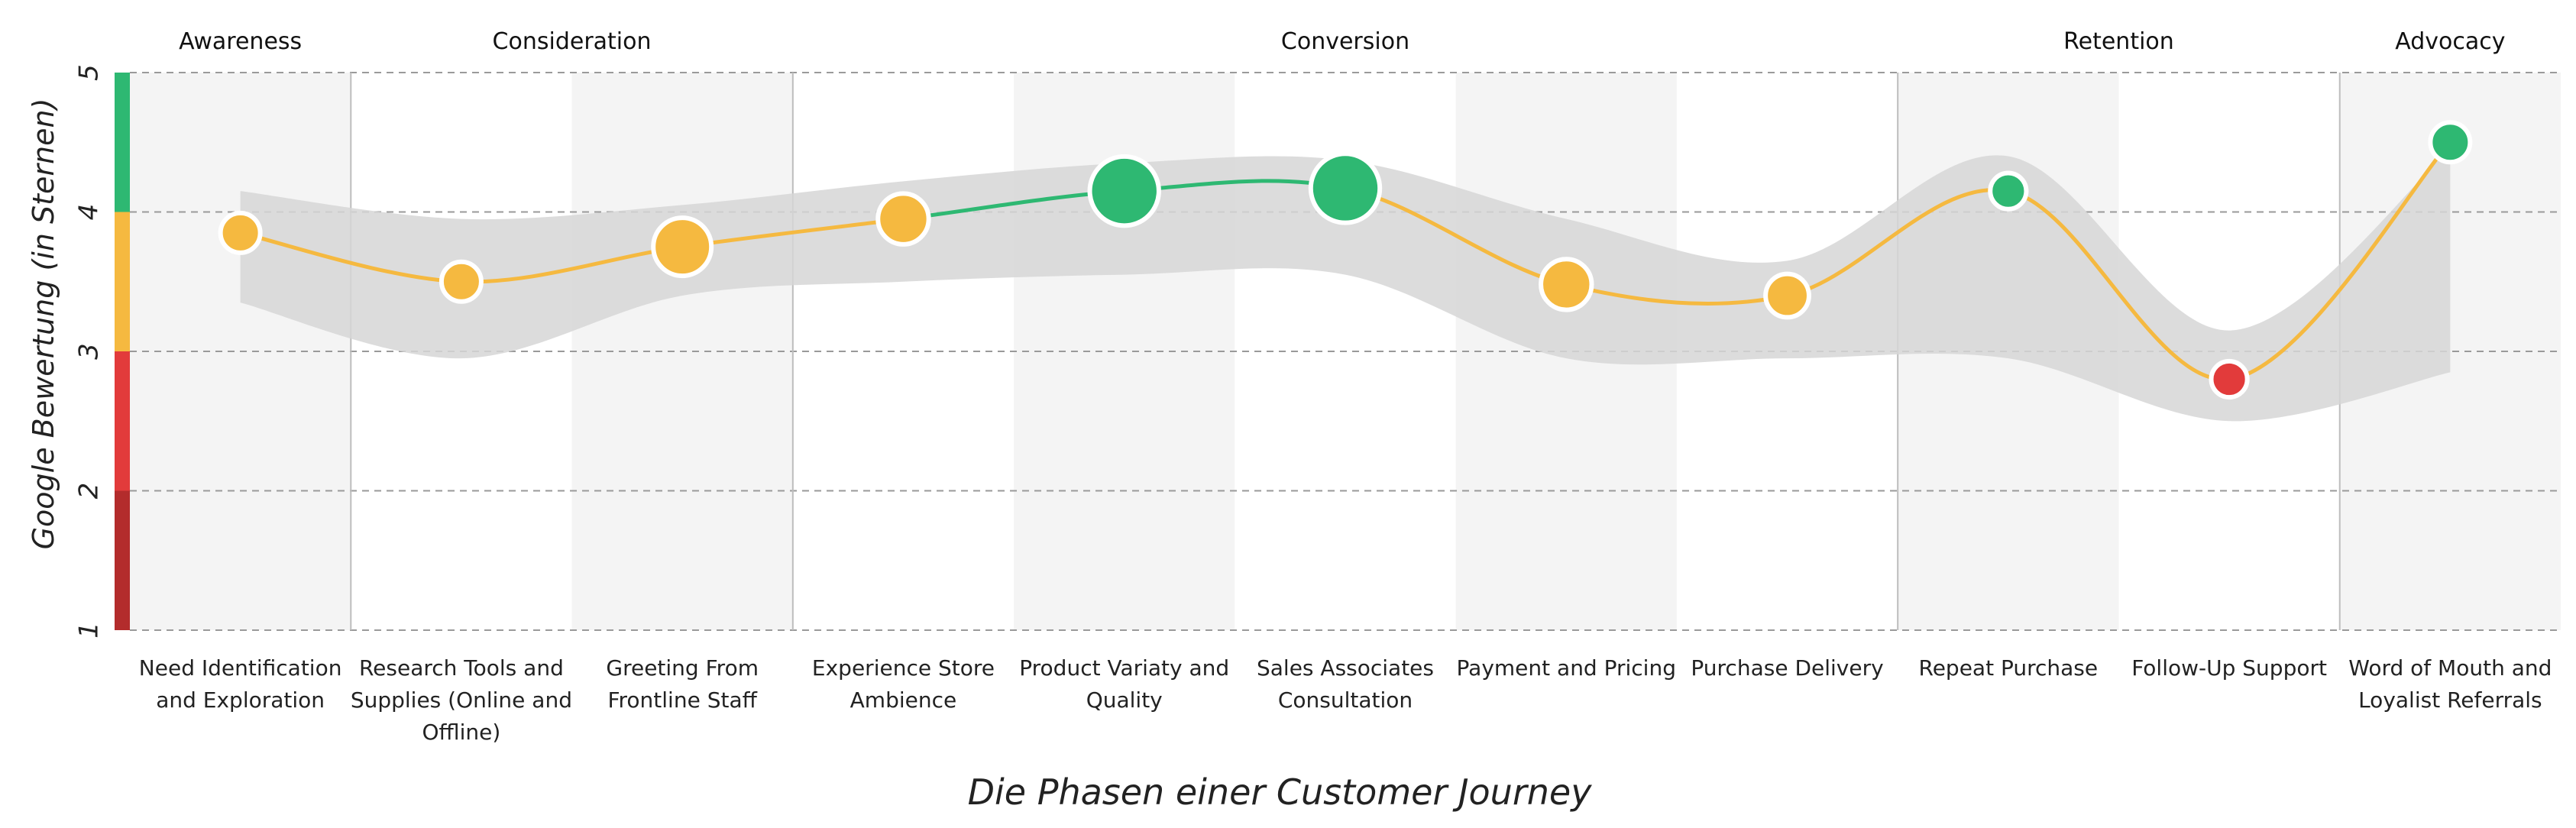 The image size is (2576, 828). I want to click on category-label: Greeting From Frontline Staff, so click(682, 684).